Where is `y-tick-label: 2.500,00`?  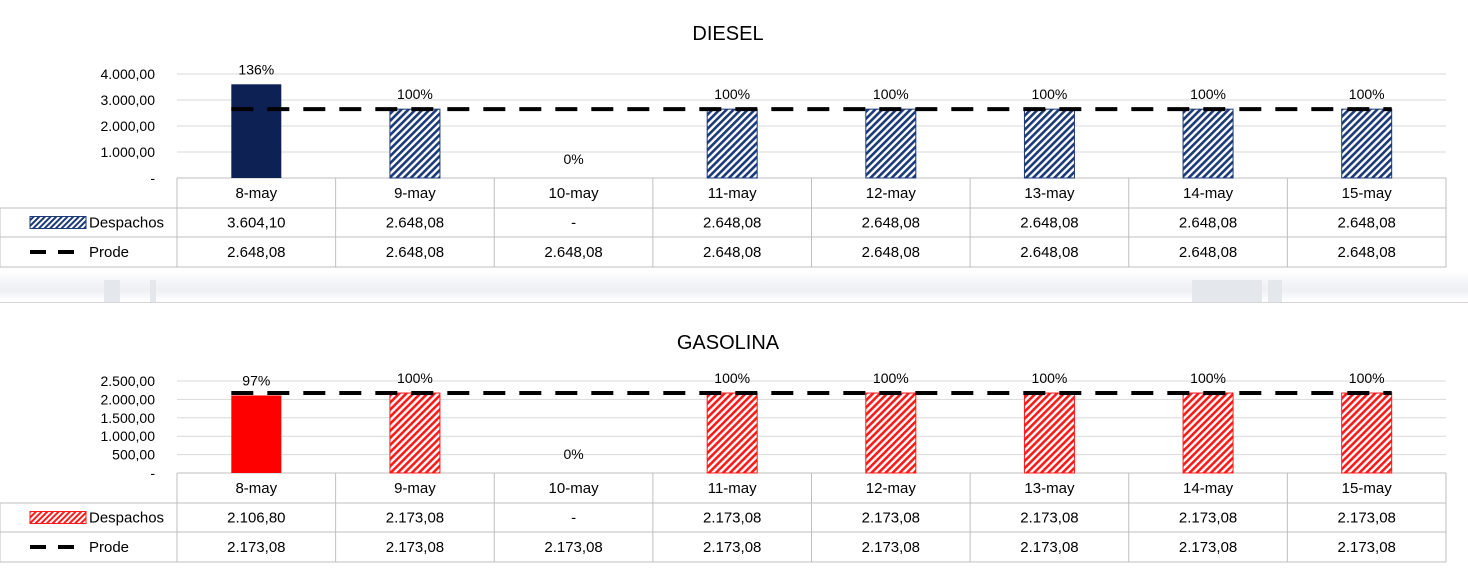
y-tick-label: 2.500,00 is located at coordinates (128, 381).